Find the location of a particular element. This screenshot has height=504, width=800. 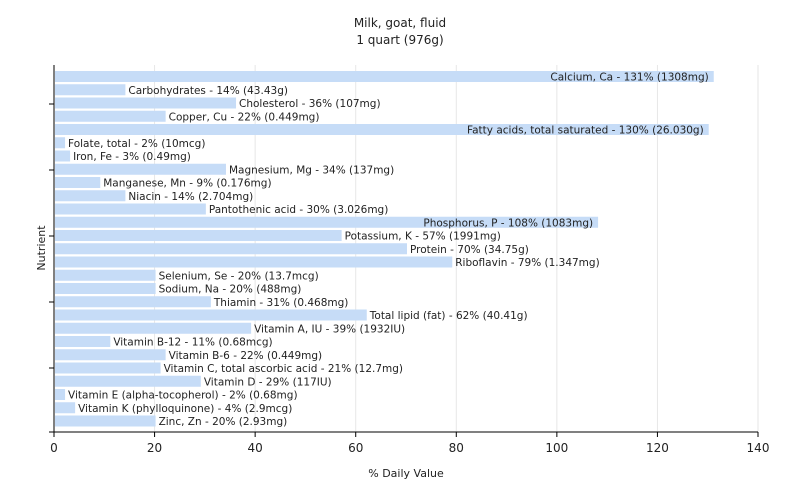

bar-label: Iron, Fe - 3% (0.49mg) is located at coordinates (132, 157).